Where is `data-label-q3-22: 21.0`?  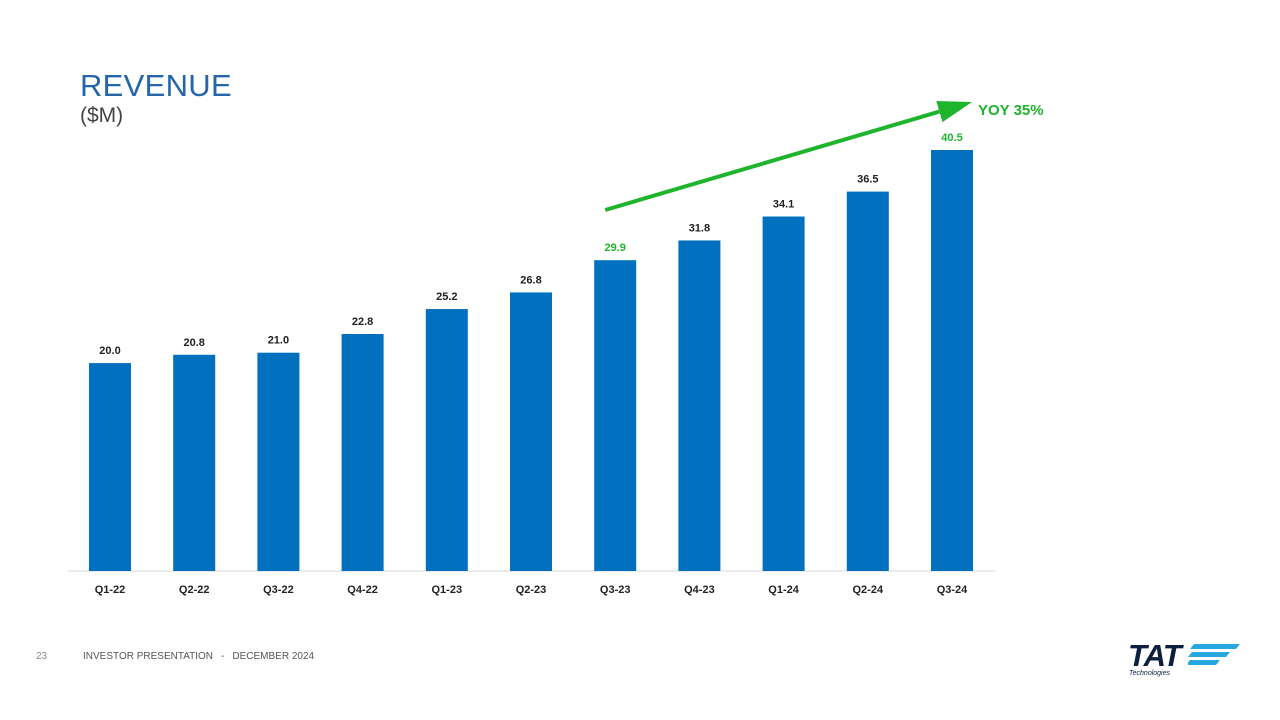 data-label-q3-22: 21.0 is located at coordinates (278, 341).